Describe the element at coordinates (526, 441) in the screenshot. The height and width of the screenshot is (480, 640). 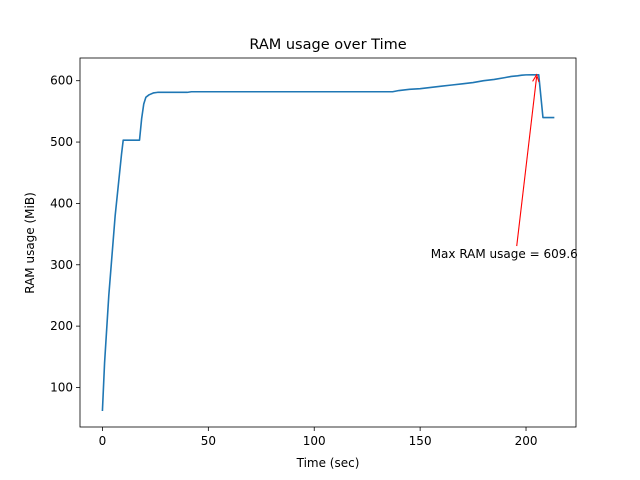
I see `x-tick-label: 200` at that location.